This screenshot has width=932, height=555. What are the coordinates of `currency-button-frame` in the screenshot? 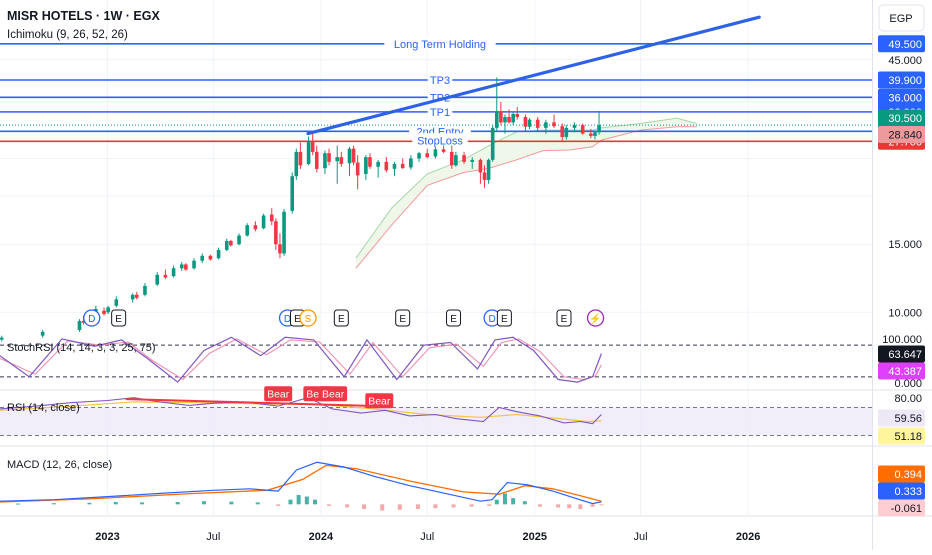 It's located at (901, 18).